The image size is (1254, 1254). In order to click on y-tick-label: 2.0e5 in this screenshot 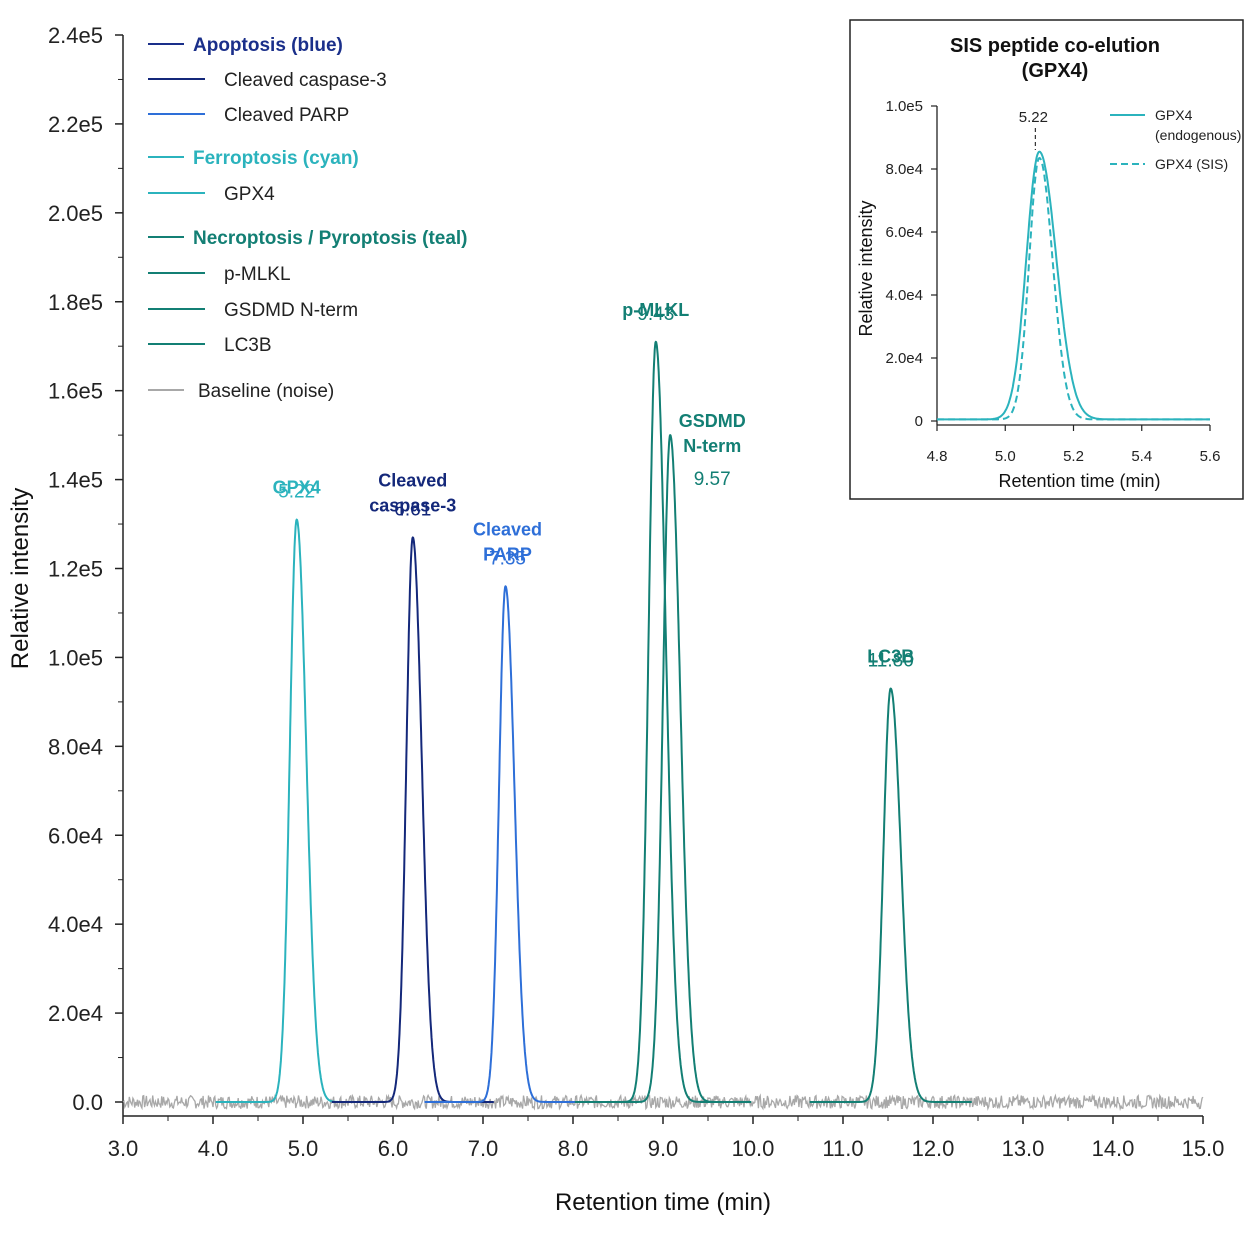, I will do `click(75, 213)`.